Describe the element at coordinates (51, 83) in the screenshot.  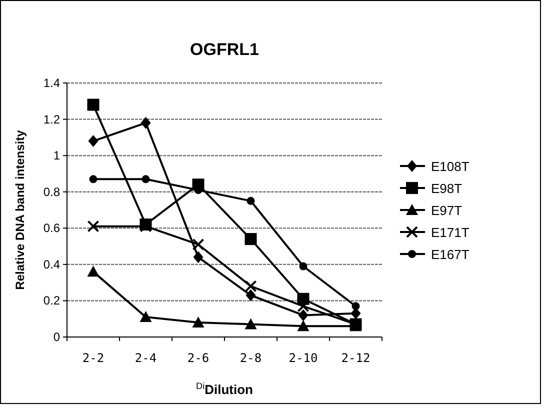
I see `y-tick-label: 1.4` at that location.